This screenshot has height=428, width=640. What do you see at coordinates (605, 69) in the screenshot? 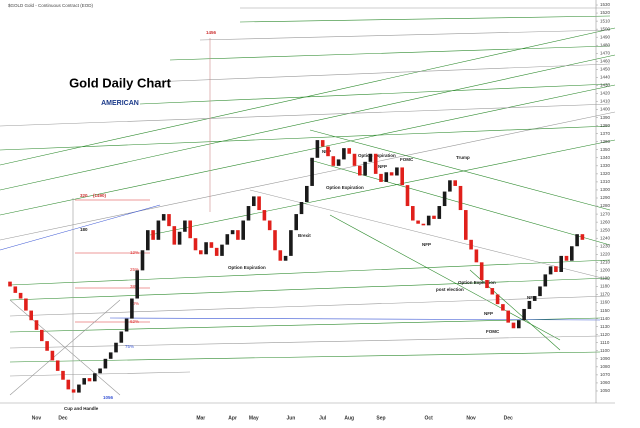
I see `y-tick-label: 1450` at bounding box center [605, 69].